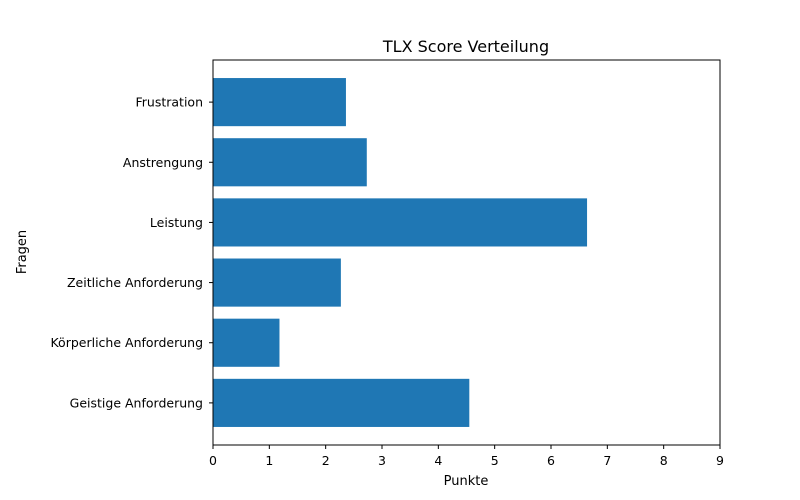  I want to click on x-tick-label-4: 4, so click(438, 460).